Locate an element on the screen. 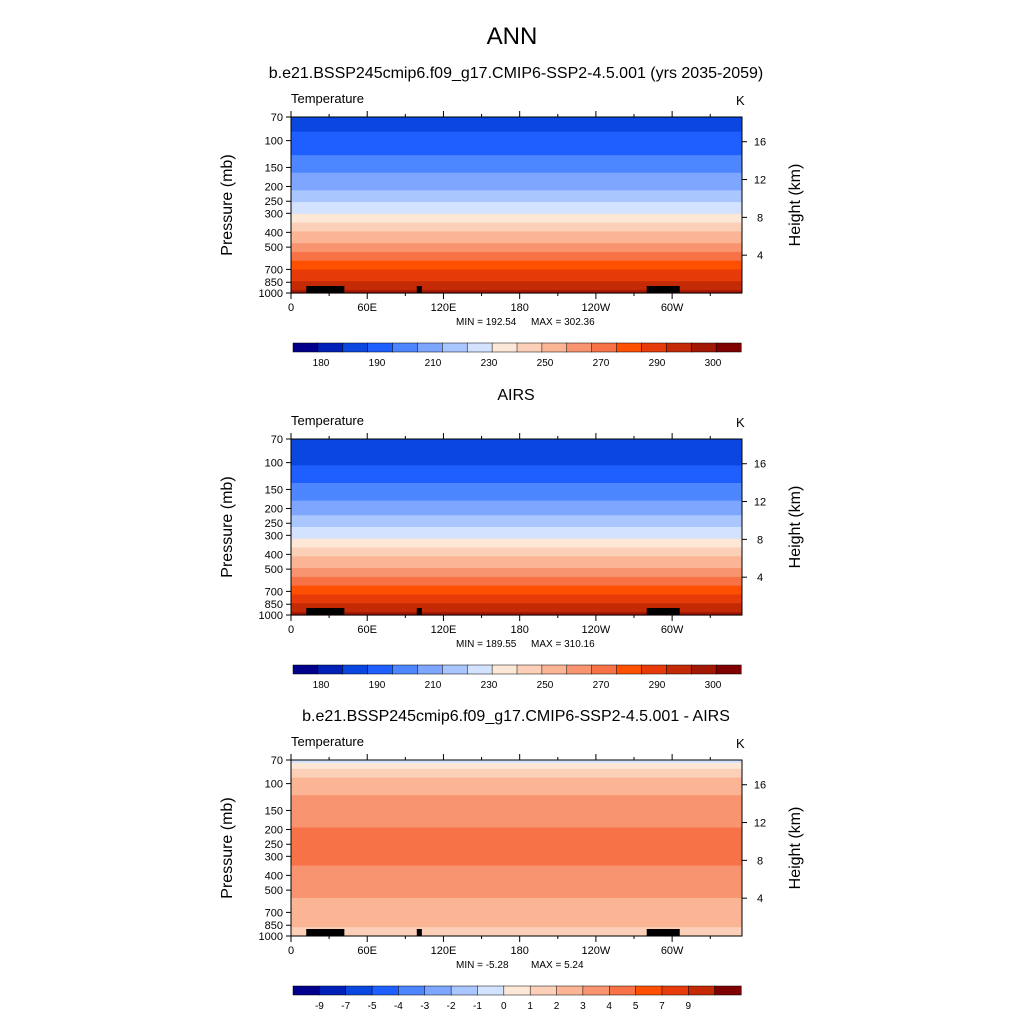  contour-field is located at coordinates (516, 848).